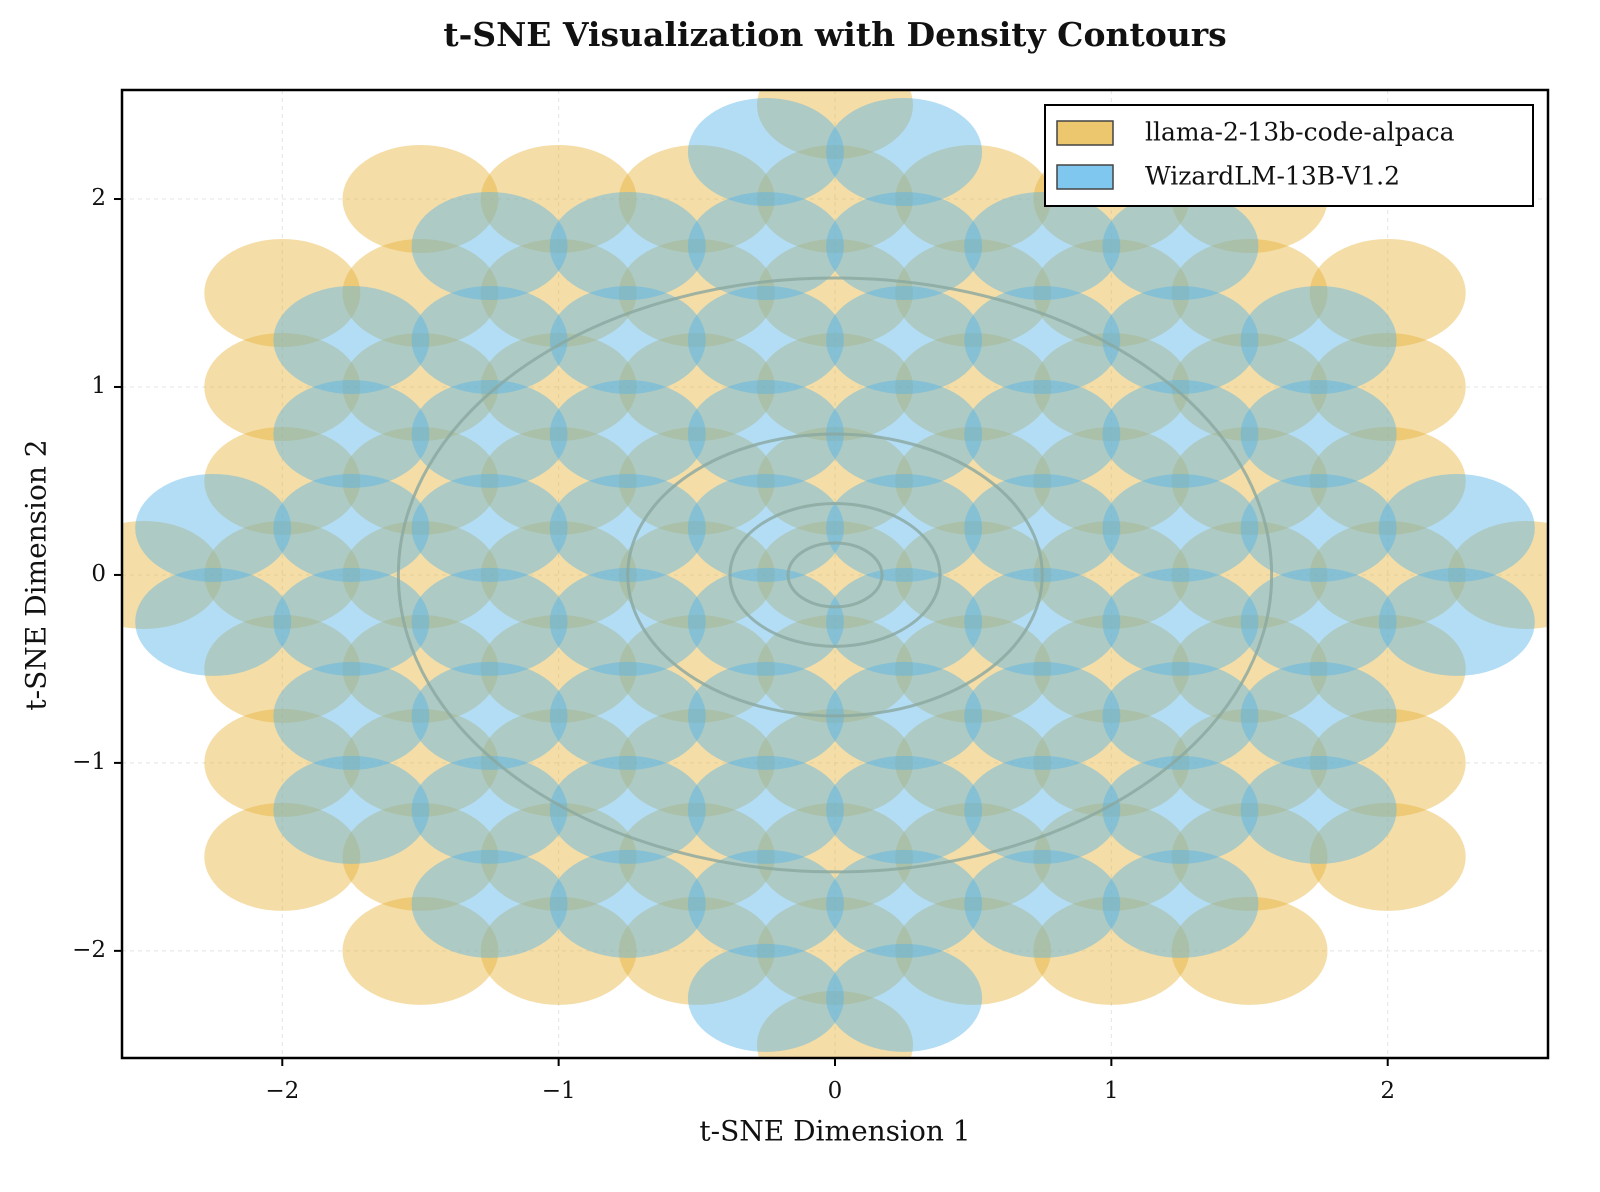 This screenshot has height=1192, width=1600. I want to click on x-tick-label: 0, so click(835, 1091).